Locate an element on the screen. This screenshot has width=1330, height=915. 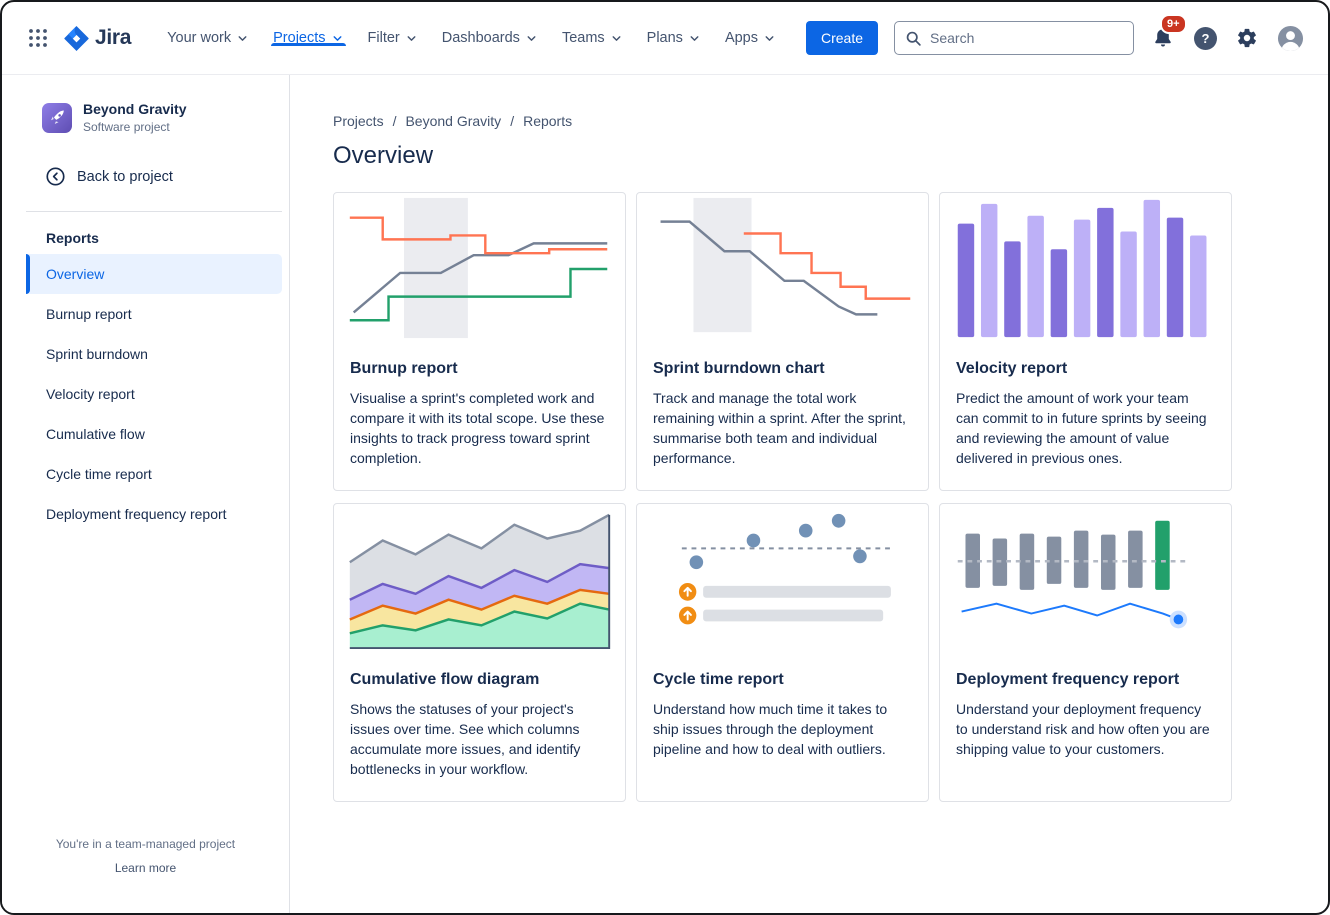
menu-label: Deployment frequency report is located at coordinates (136, 514).